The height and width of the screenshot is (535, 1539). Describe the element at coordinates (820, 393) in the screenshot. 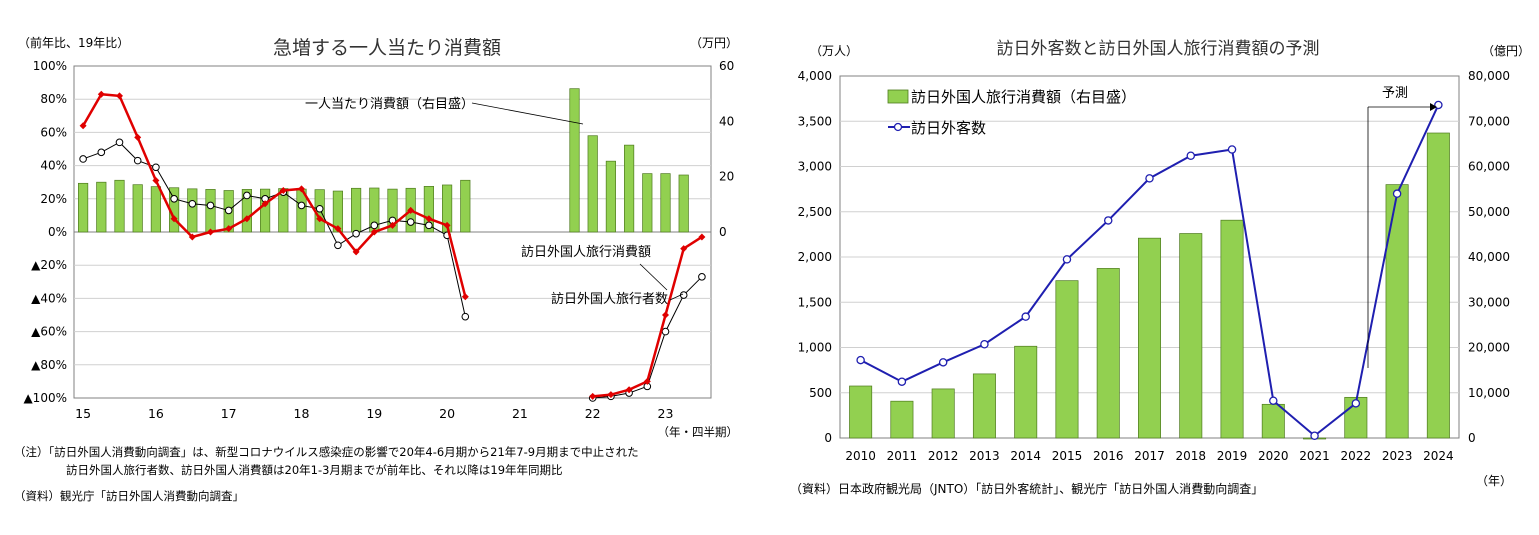

I see `right-left-y-tick-label: 500` at that location.